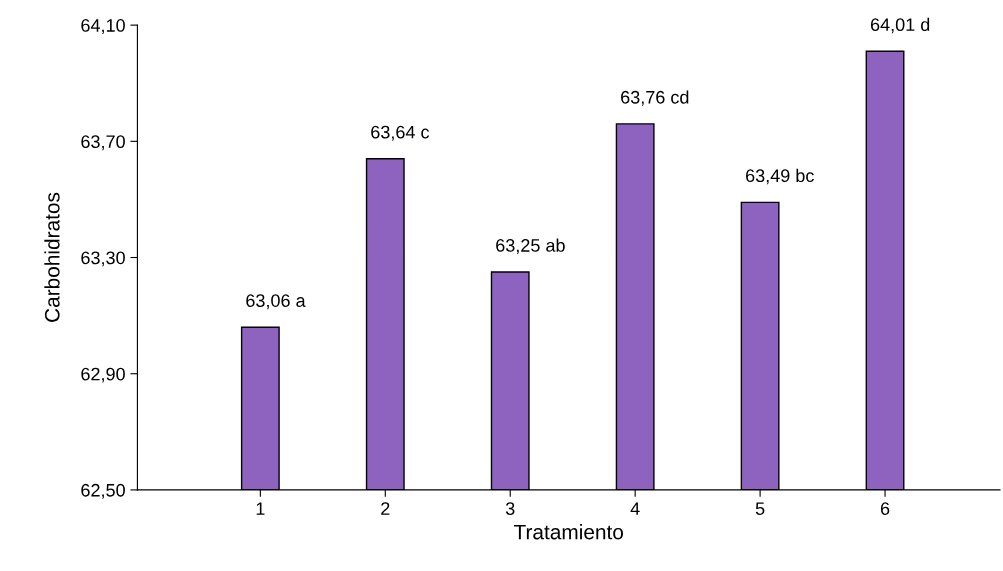 The width and height of the screenshot is (1003, 571). What do you see at coordinates (103, 26) in the screenshot?
I see `y-tick-label: 64,10` at bounding box center [103, 26].